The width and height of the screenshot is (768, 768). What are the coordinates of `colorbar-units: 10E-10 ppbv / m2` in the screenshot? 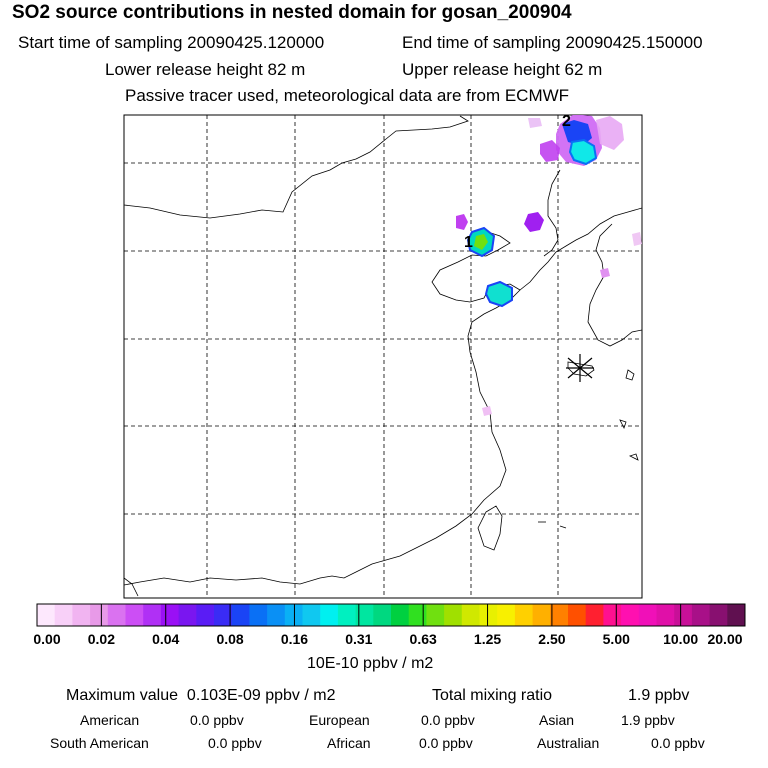 It's located at (370, 663).